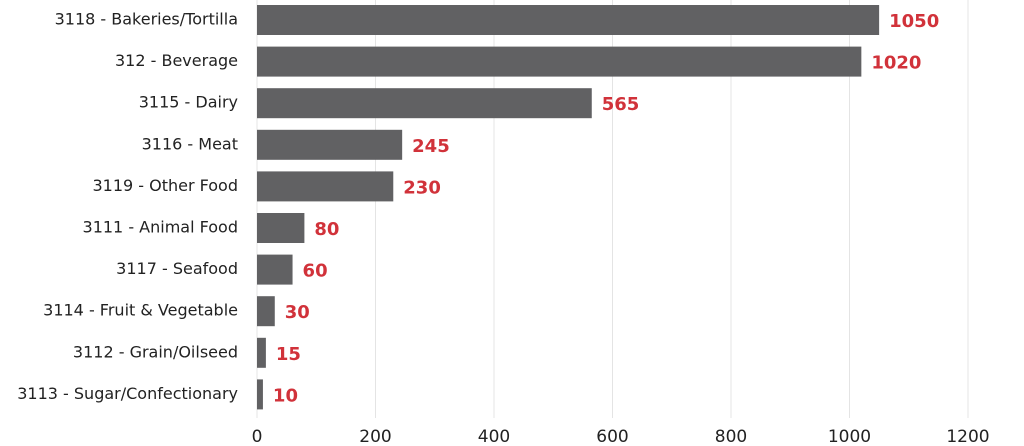 Image resolution: width=1024 pixels, height=446 pixels. What do you see at coordinates (431, 146) in the screenshot?
I see `data-label: 245` at bounding box center [431, 146].